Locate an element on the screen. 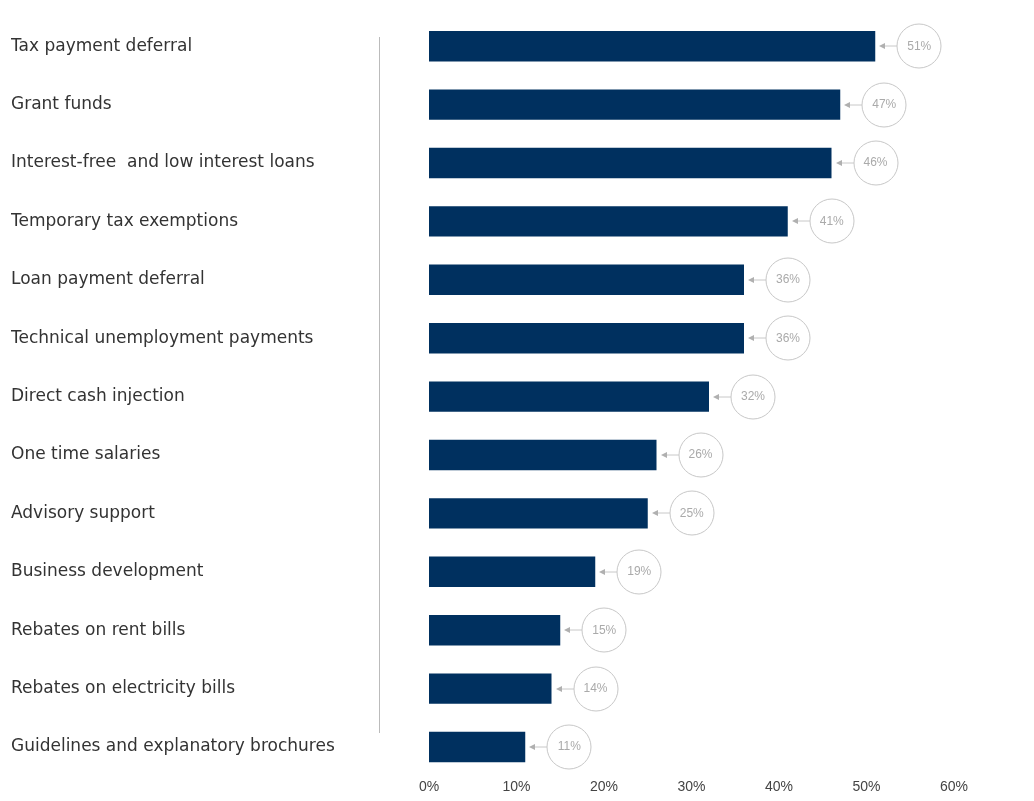  data-label: 19% is located at coordinates (639, 571).